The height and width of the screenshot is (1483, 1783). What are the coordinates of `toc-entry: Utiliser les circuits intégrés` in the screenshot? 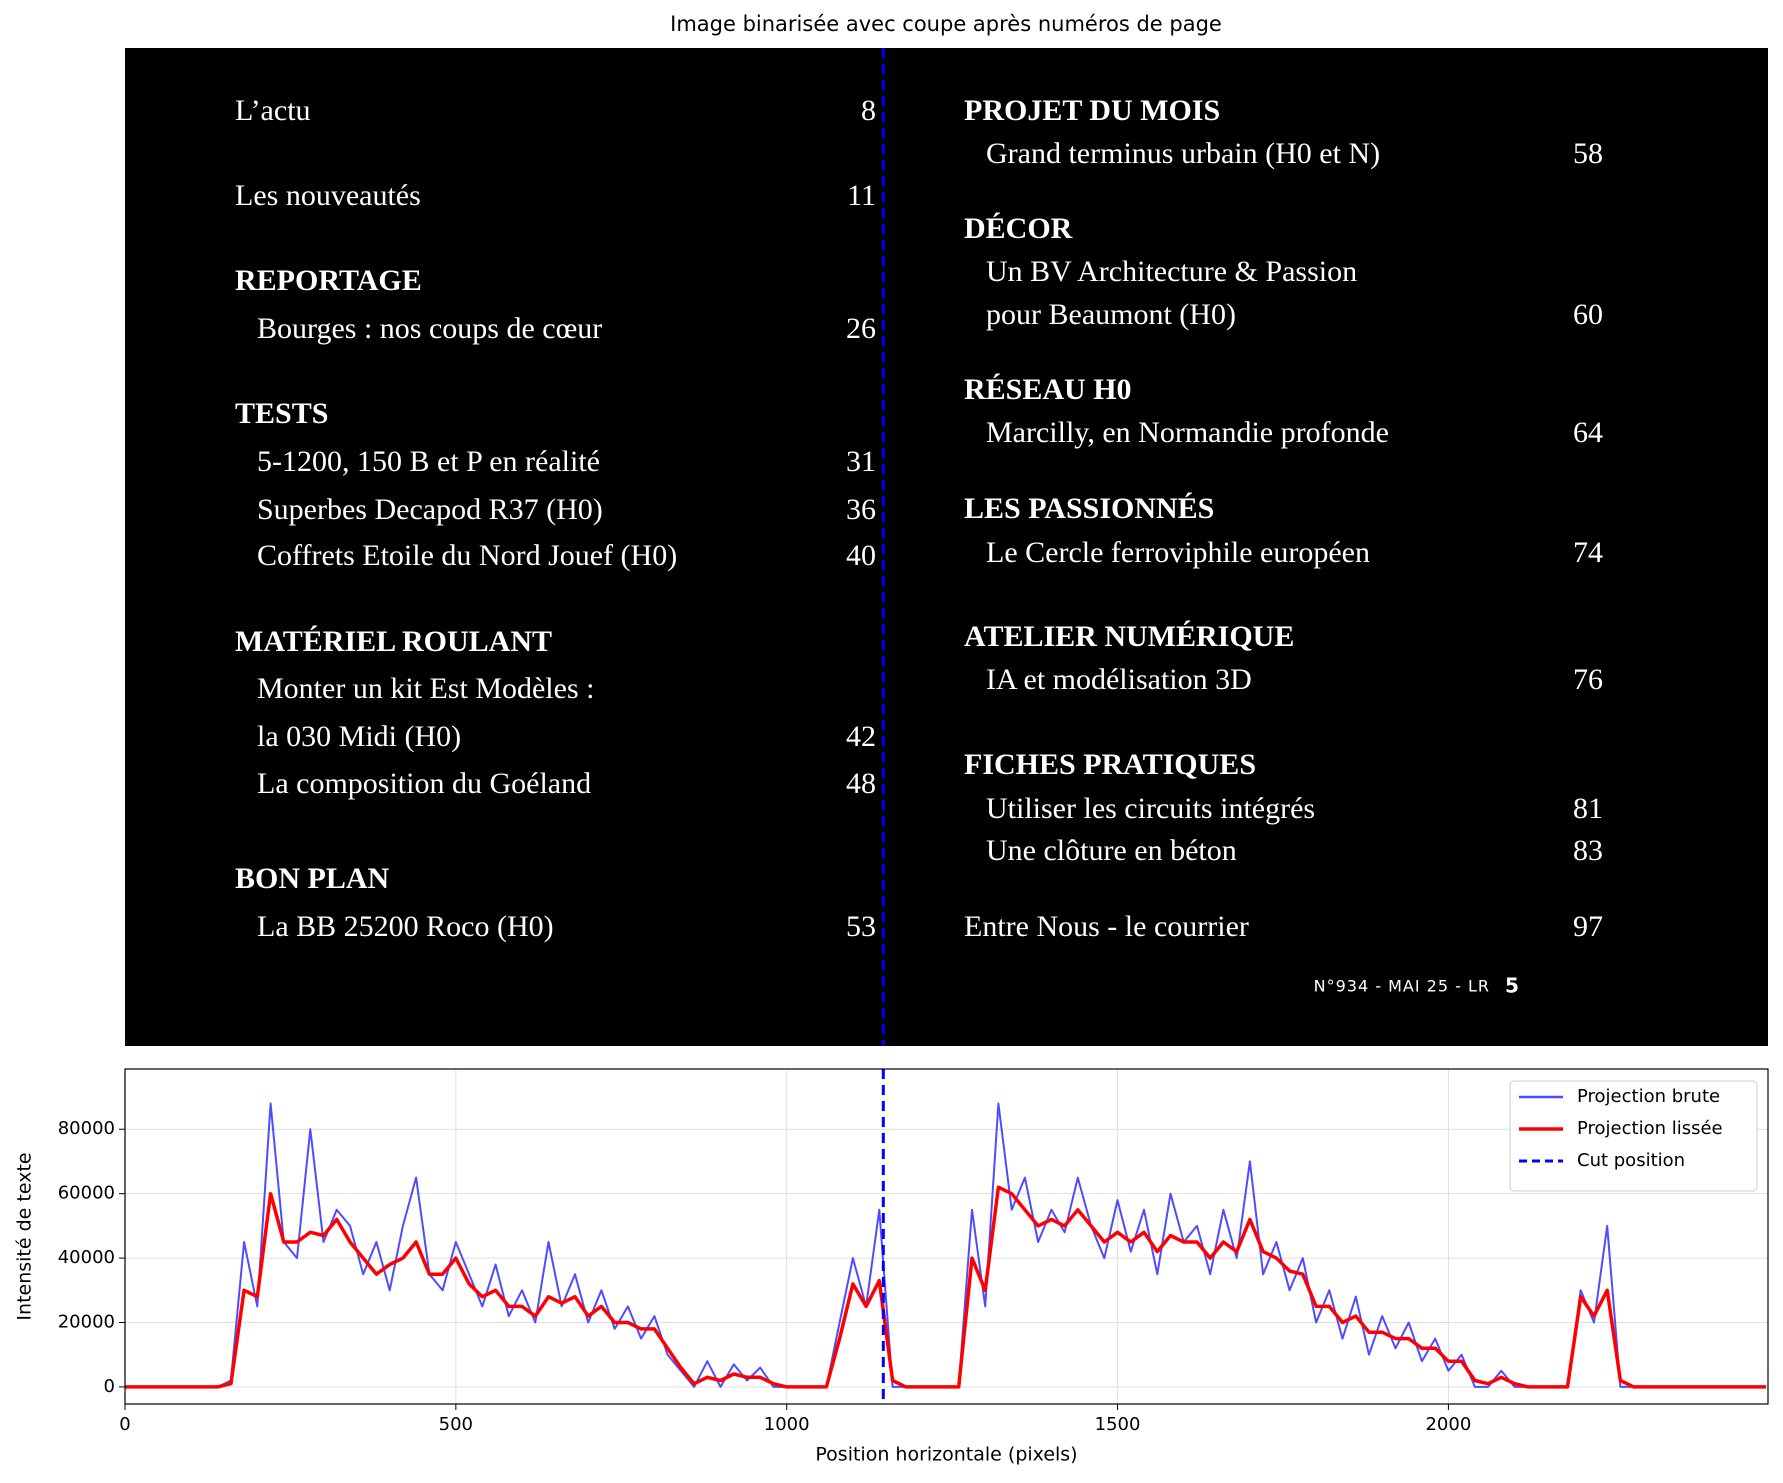 It's located at (1150, 808).